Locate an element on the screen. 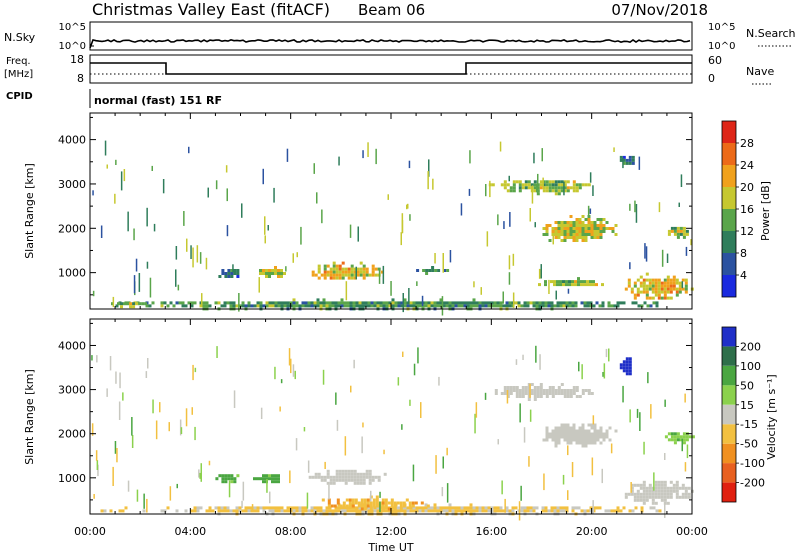  colorbar-tick-label: -100 is located at coordinates (752, 463).